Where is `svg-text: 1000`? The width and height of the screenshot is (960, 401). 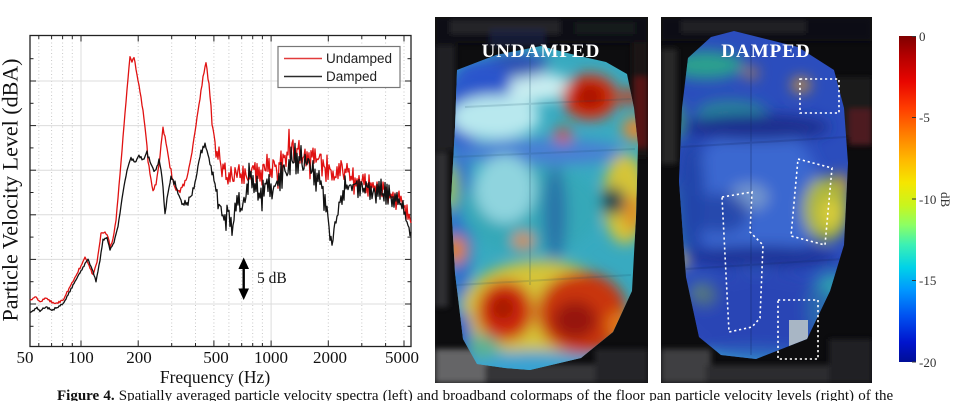 svg-text: 1000 is located at coordinates (271, 357).